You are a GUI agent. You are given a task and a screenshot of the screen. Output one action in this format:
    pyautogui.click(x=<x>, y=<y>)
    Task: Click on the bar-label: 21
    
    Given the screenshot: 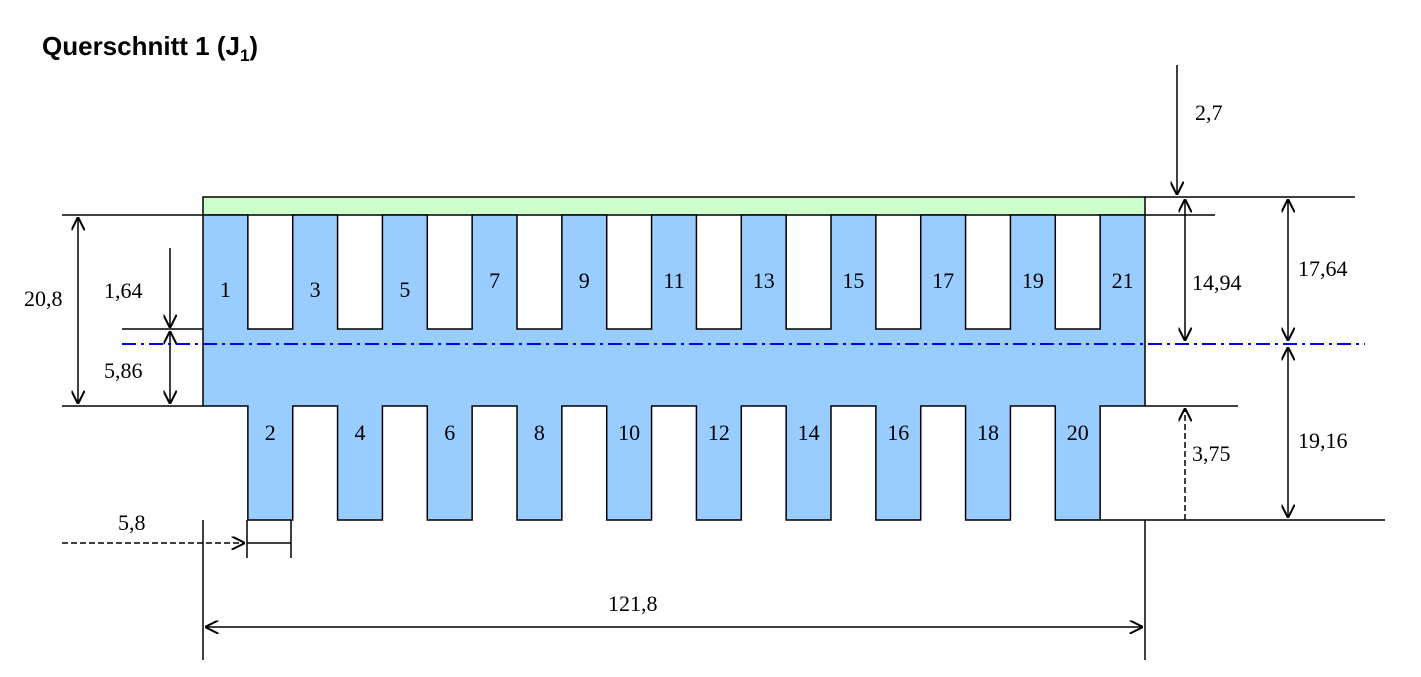 What is the action you would take?
    pyautogui.click(x=1123, y=280)
    